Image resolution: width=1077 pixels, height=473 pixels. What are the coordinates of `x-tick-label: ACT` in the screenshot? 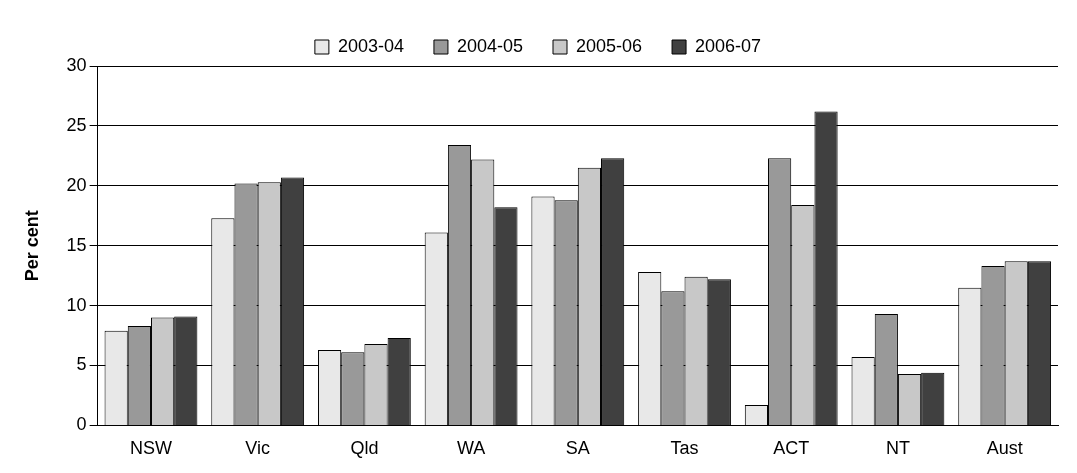 It's located at (791, 448).